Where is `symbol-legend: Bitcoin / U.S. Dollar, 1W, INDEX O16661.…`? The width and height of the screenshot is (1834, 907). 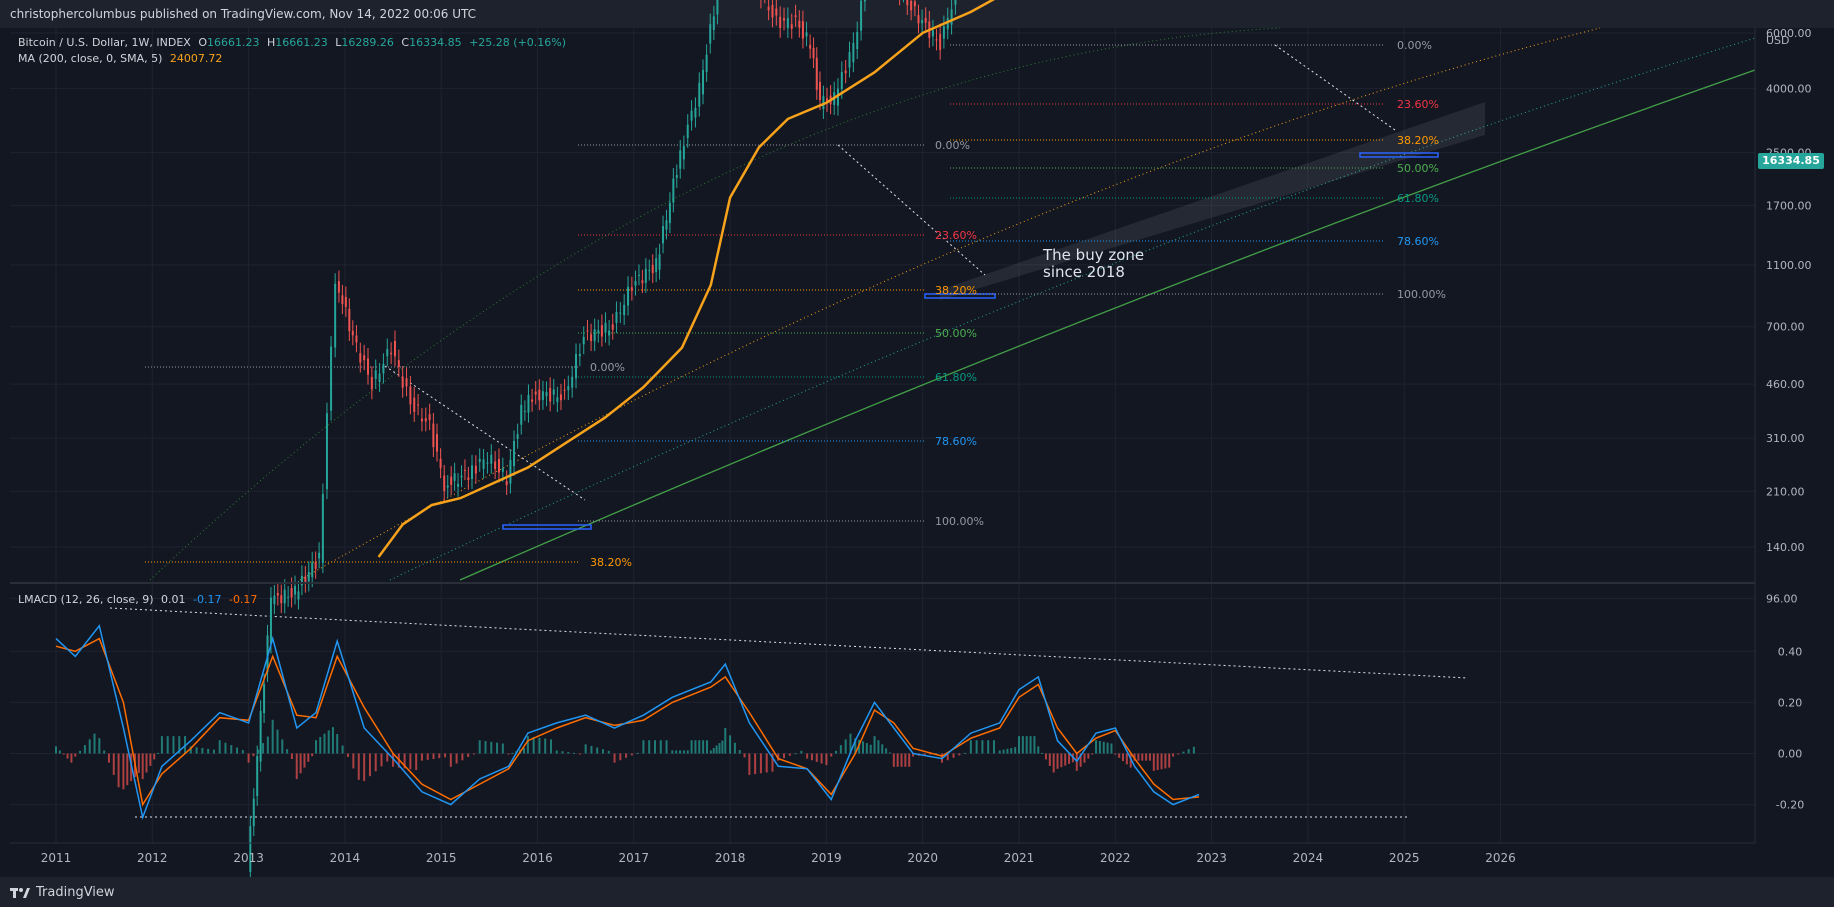
symbol-legend: Bitcoin / U.S. Dollar, 1W, INDEX O16661.… is located at coordinates (294, 42).